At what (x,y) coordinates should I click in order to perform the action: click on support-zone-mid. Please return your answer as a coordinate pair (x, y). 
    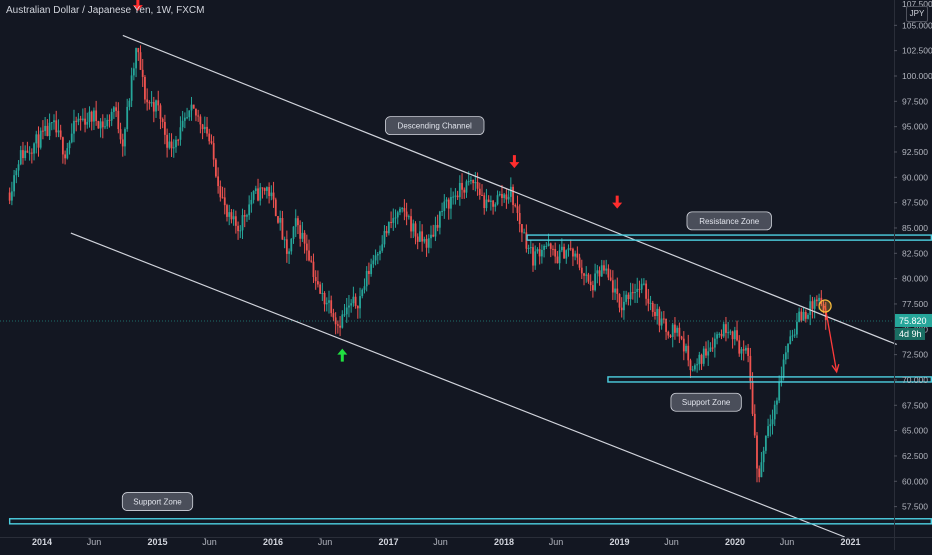
    Looking at the image, I should click on (769, 379).